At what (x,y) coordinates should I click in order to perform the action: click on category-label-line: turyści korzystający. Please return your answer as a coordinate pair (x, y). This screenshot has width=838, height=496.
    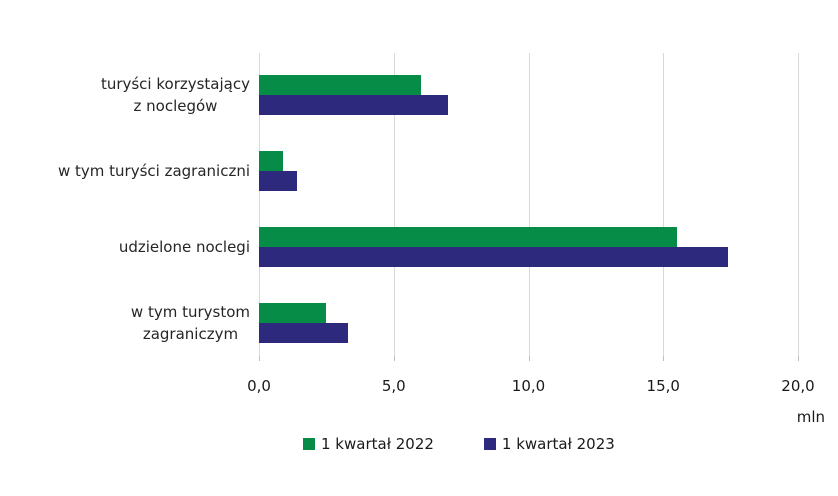
    Looking at the image, I should click on (175, 84).